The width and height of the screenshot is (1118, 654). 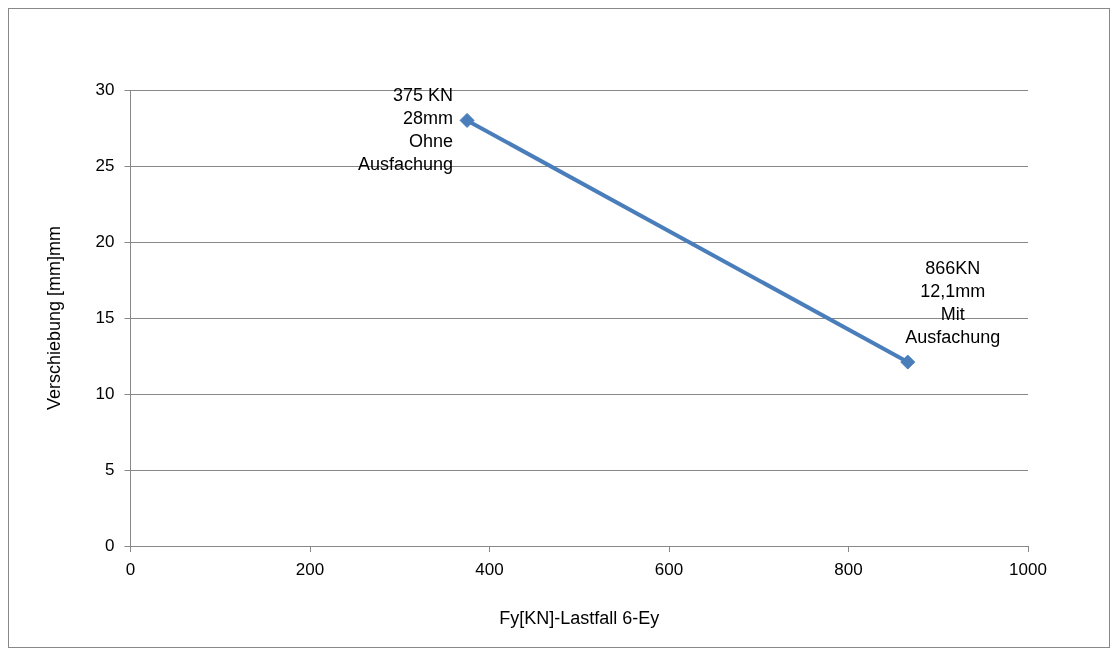 I want to click on x-tick-label: 800, so click(x=848, y=569).